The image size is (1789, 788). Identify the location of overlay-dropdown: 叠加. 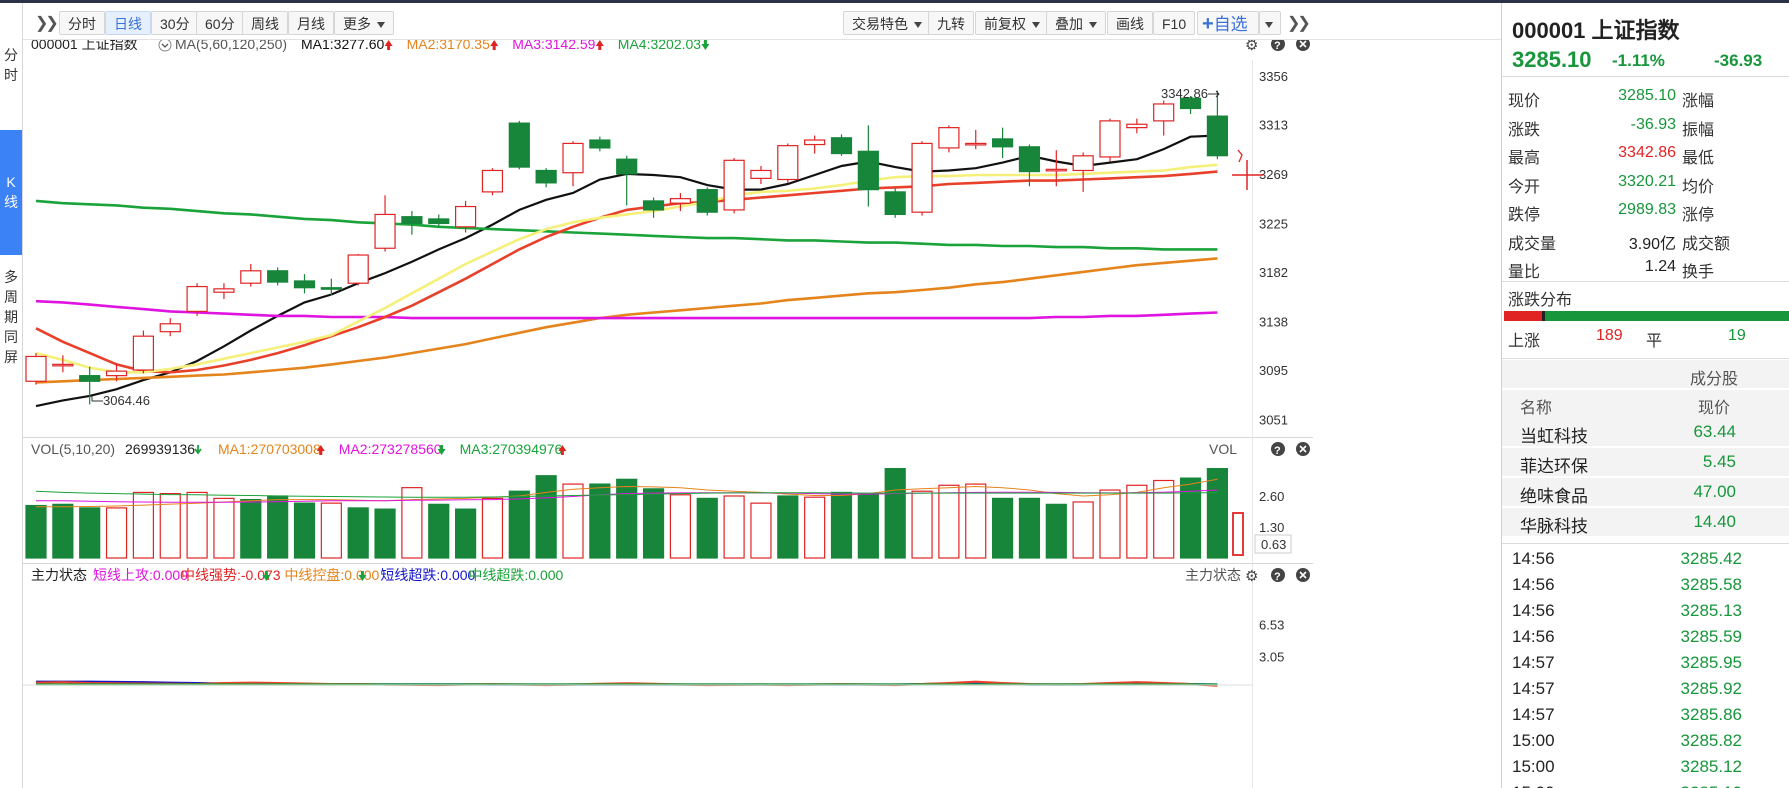
(1076, 23).